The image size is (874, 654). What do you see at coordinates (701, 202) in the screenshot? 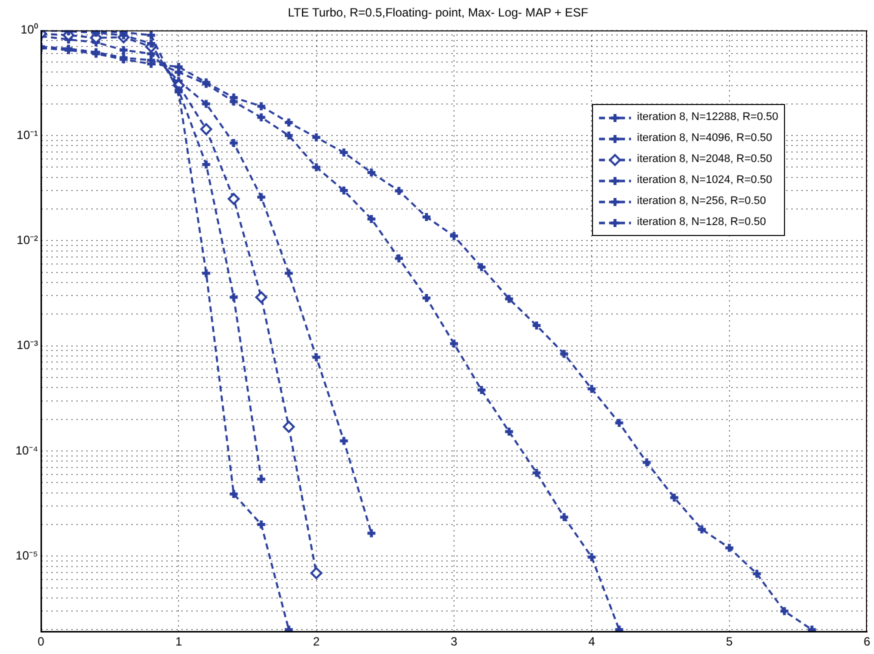
I see `legend-label: iteration 8, N=256, R=0.50` at bounding box center [701, 202].